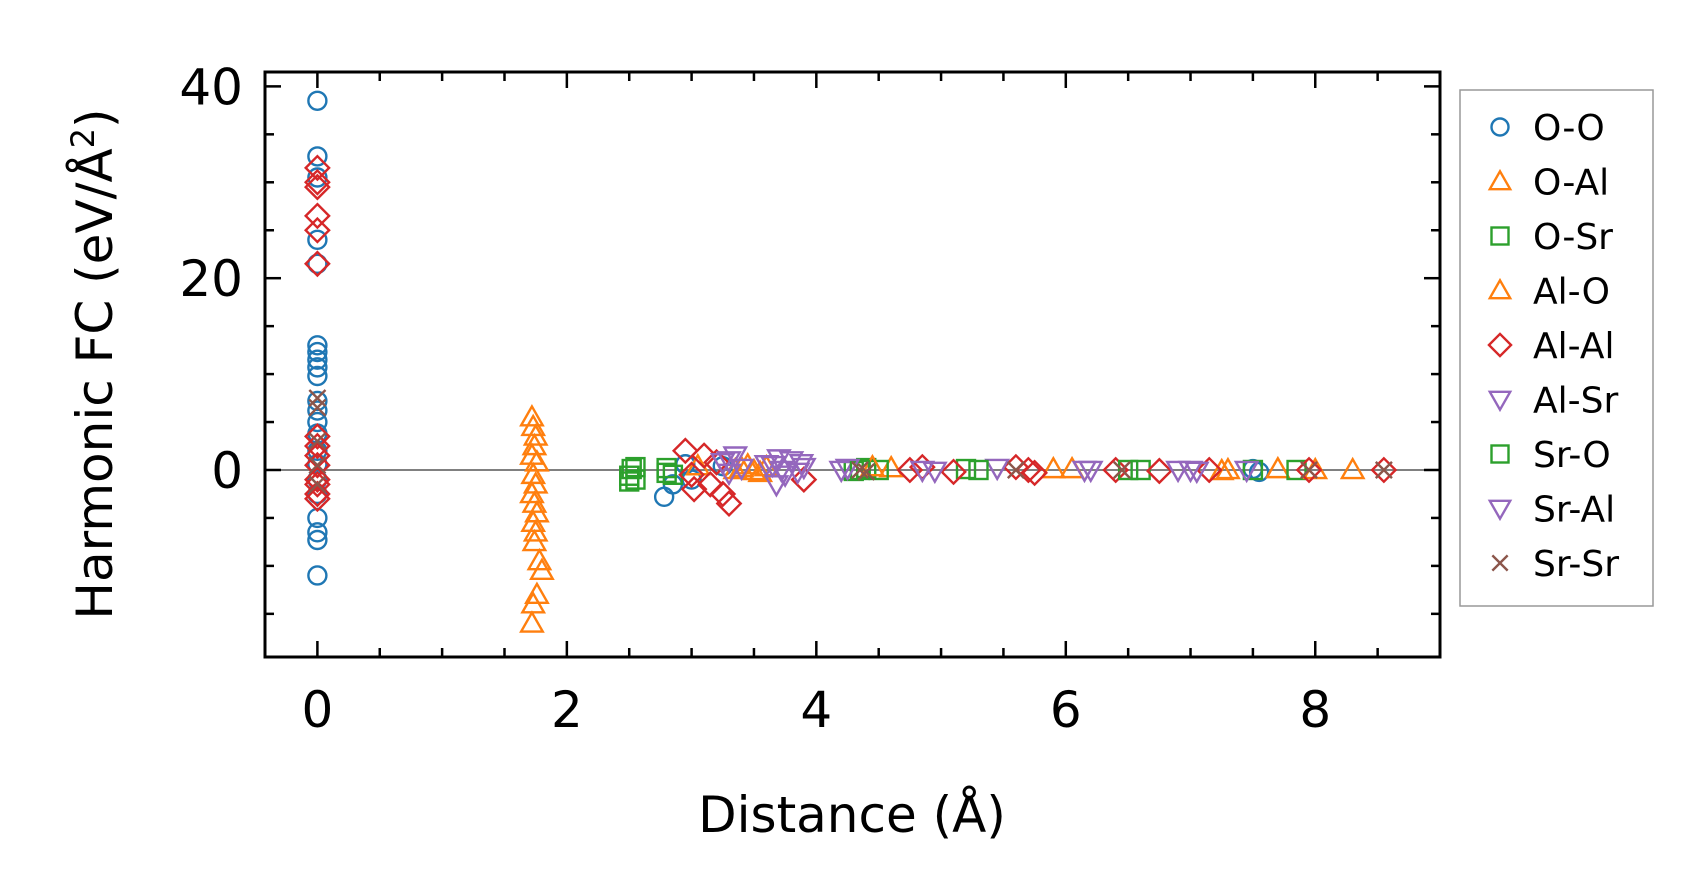  I want to click on y-axis-label: Harmonic FC (eV/Å2), so click(94, 363).